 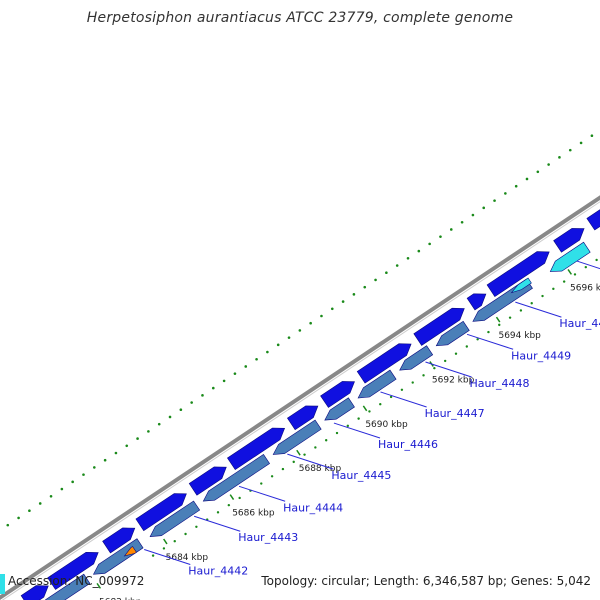 What do you see at coordinates (579, 323) in the screenshot?
I see `gene-label: Haur_4450` at bounding box center [579, 323].